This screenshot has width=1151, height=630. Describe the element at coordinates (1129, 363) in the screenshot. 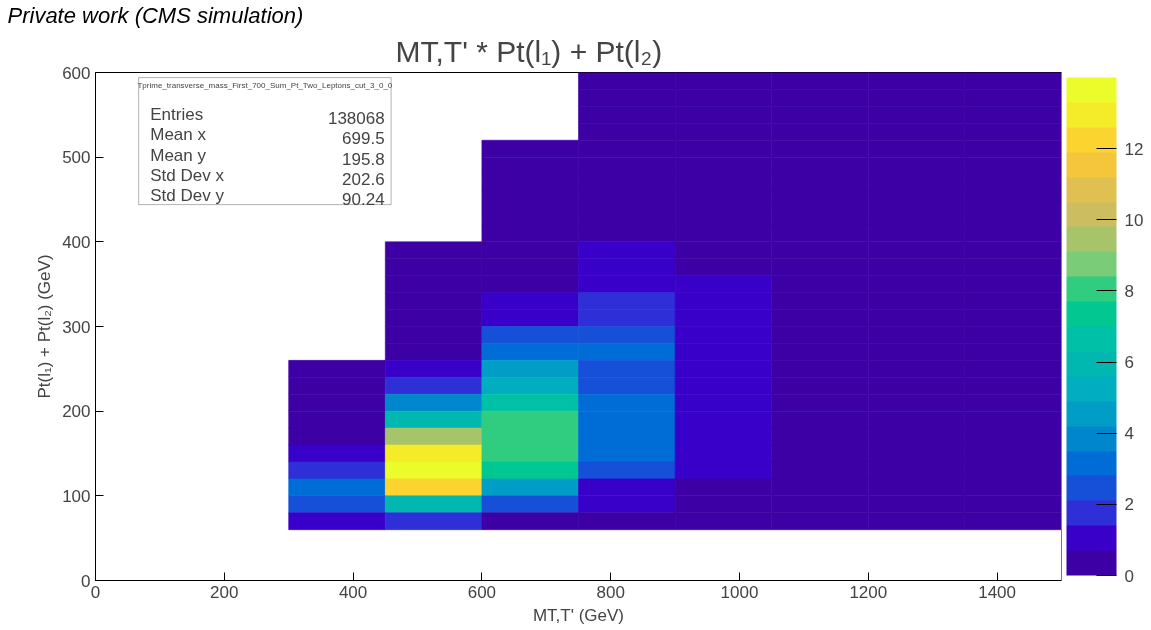

I see `color-bar-label: 6` at that location.